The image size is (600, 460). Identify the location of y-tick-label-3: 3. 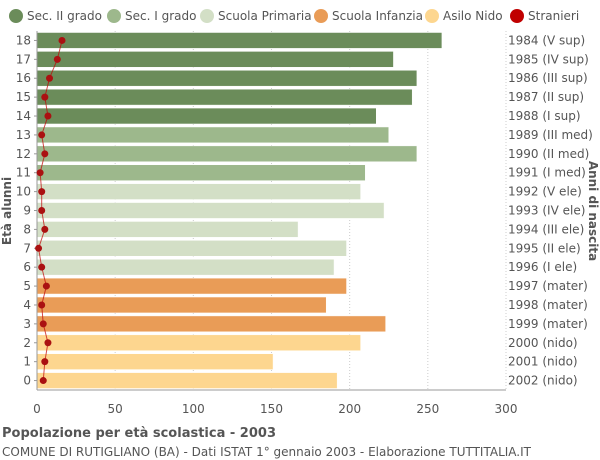
(27, 324).